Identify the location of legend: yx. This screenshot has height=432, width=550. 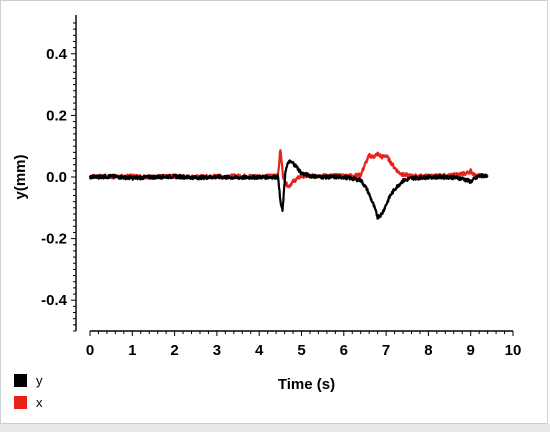
(28, 391).